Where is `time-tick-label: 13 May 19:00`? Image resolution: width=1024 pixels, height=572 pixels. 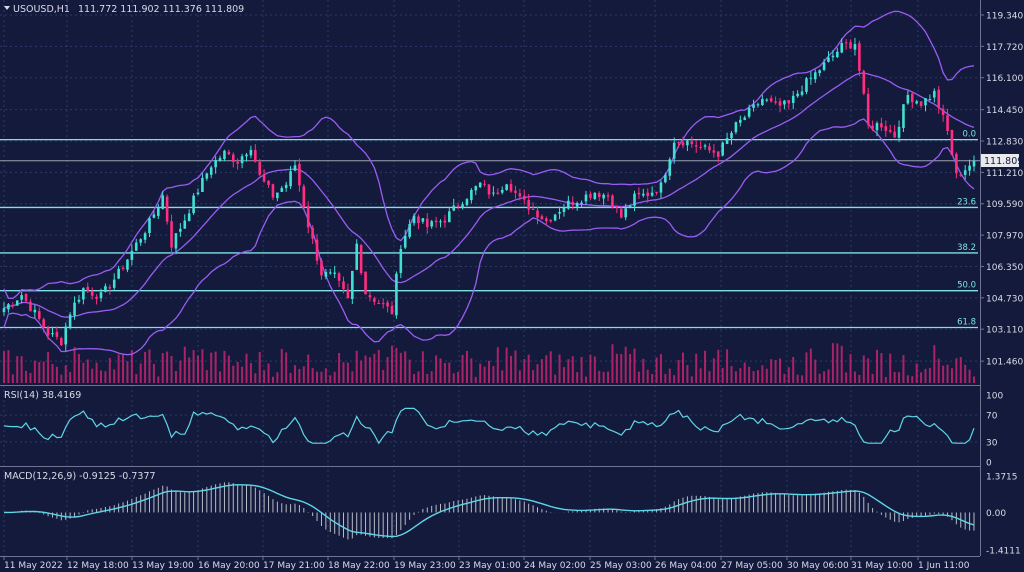
time-tick-label: 13 May 19:00 is located at coordinates (163, 566).